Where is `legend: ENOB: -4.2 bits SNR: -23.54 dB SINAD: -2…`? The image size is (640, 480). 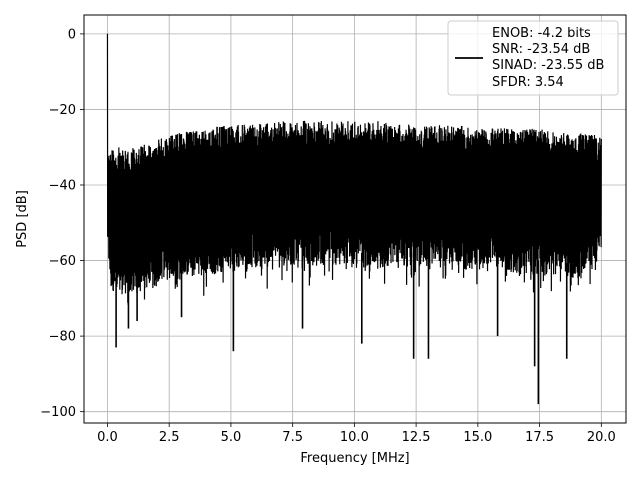 legend: ENOB: -4.2 bits SNR: -23.54 dB SINAD: -2… is located at coordinates (533, 58).